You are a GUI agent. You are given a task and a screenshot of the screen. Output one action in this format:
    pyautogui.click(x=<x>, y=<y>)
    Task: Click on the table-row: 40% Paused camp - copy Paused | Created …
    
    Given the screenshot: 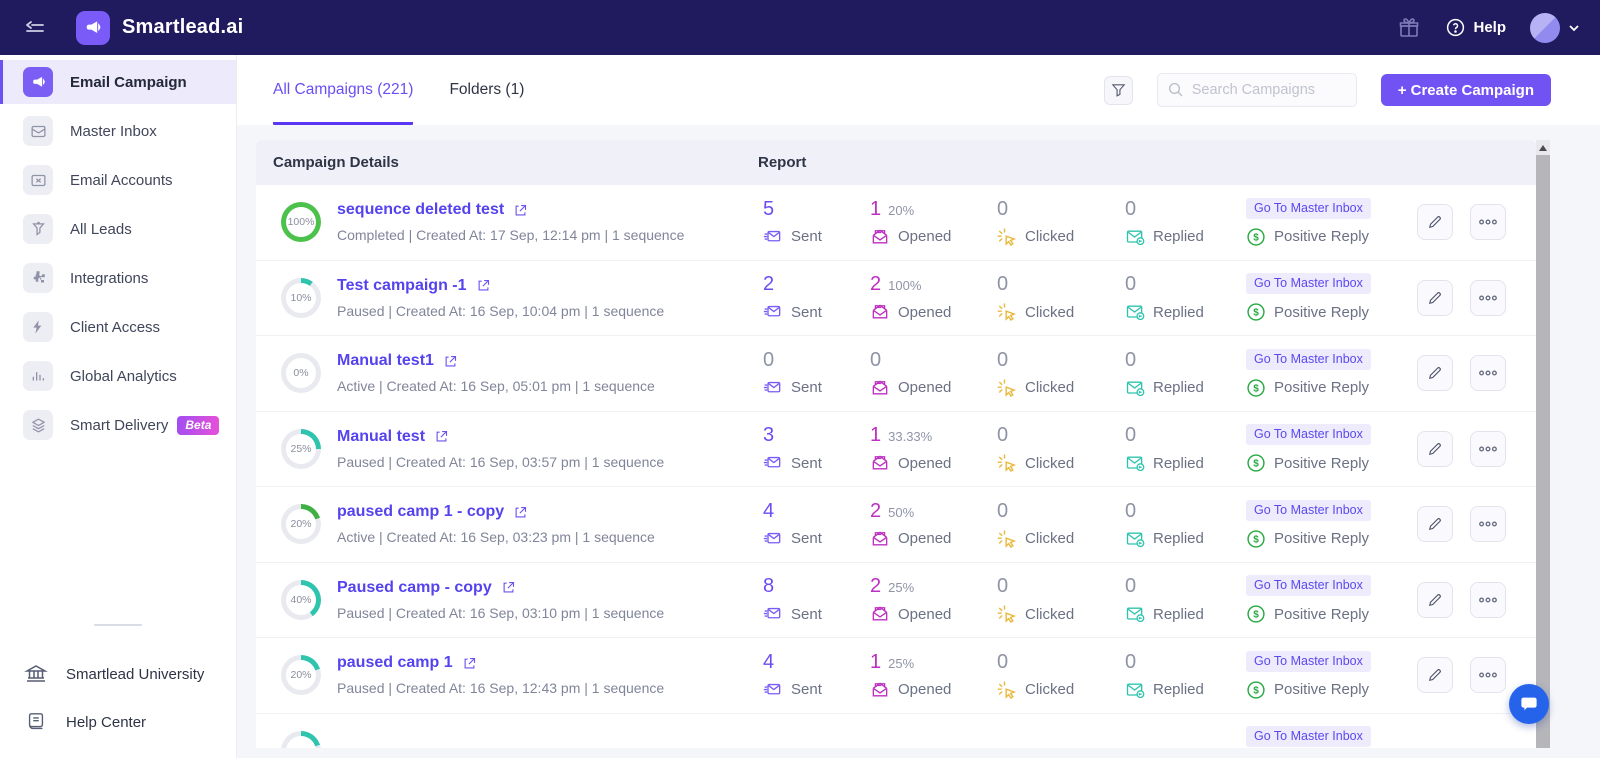 What is the action you would take?
    pyautogui.click(x=896, y=600)
    